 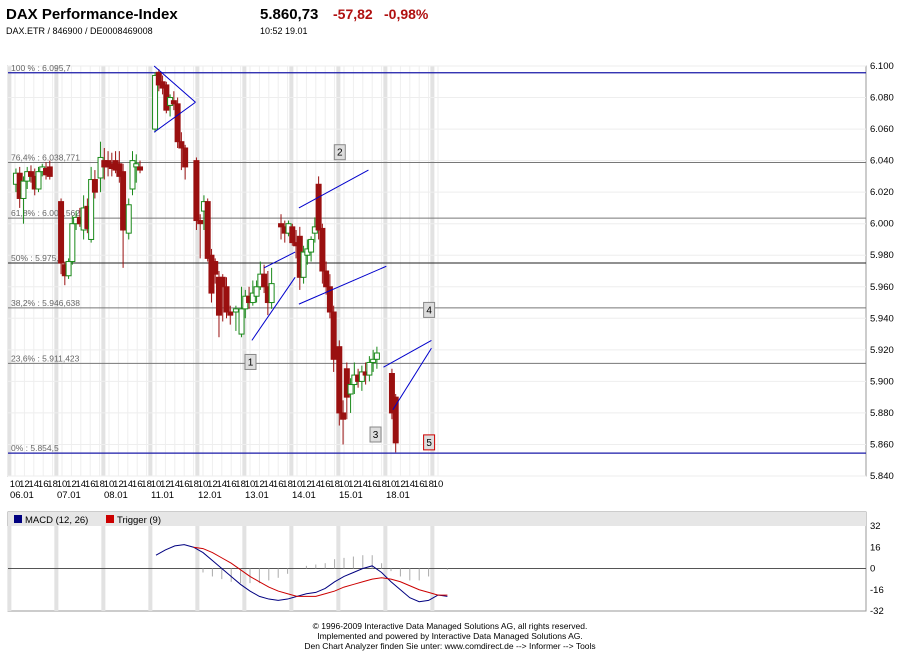 What do you see at coordinates (22, 495) in the screenshot?
I see `x-date-label: 06.01` at bounding box center [22, 495].